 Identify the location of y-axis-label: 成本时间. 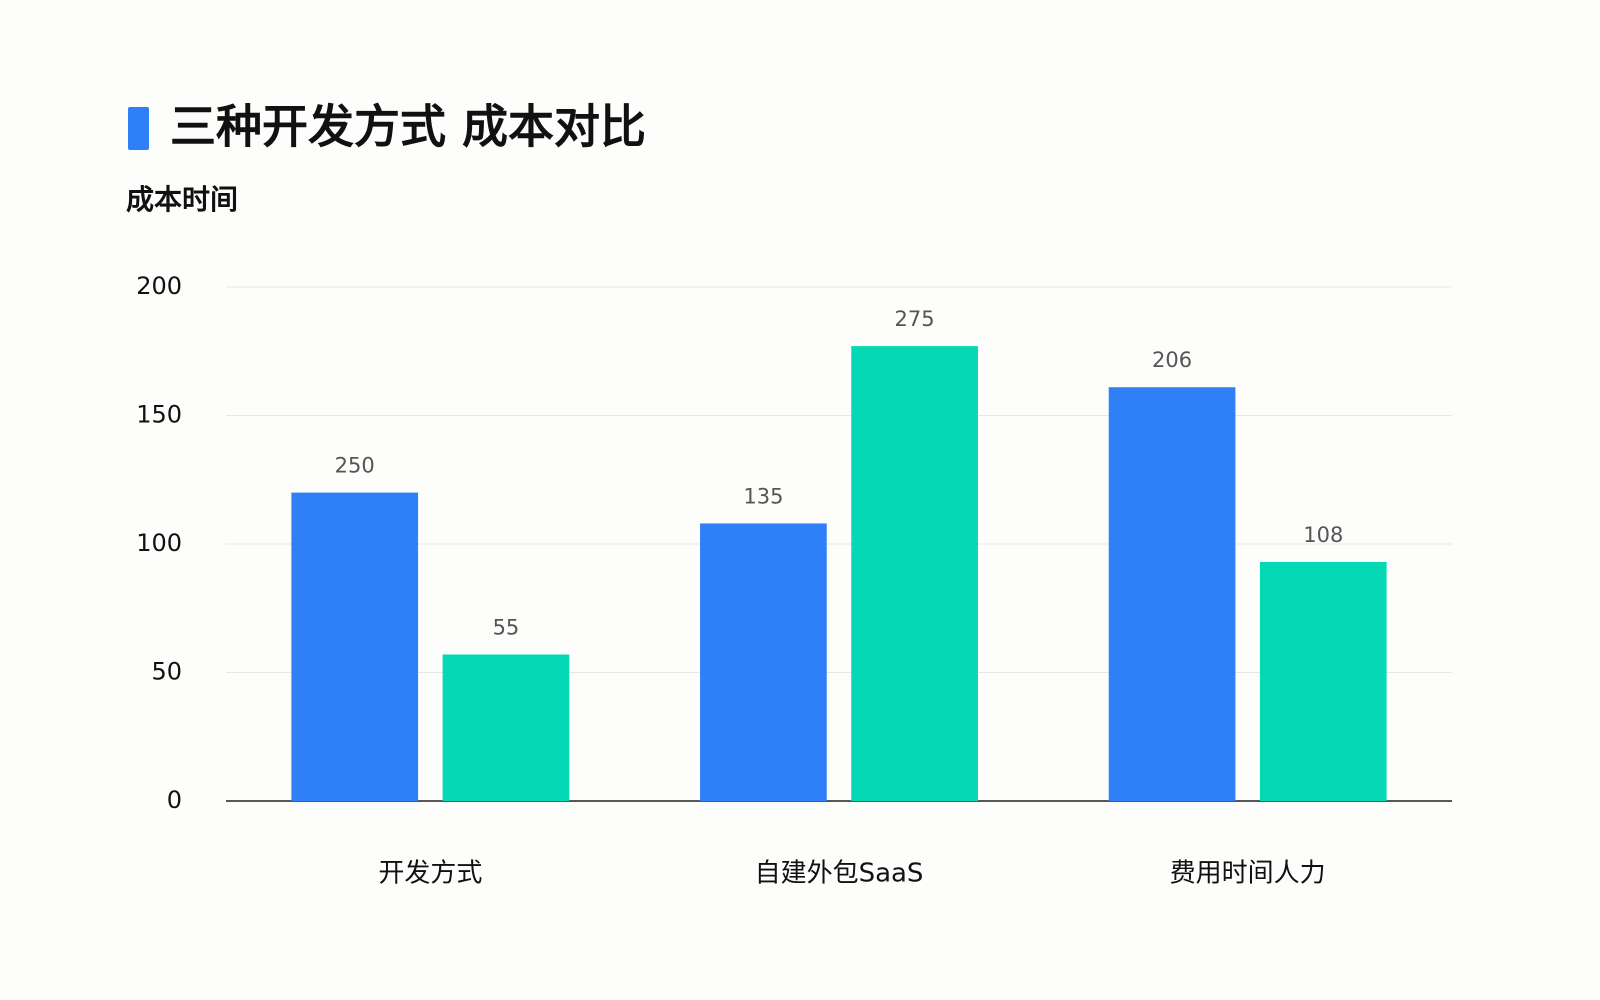
(182, 199).